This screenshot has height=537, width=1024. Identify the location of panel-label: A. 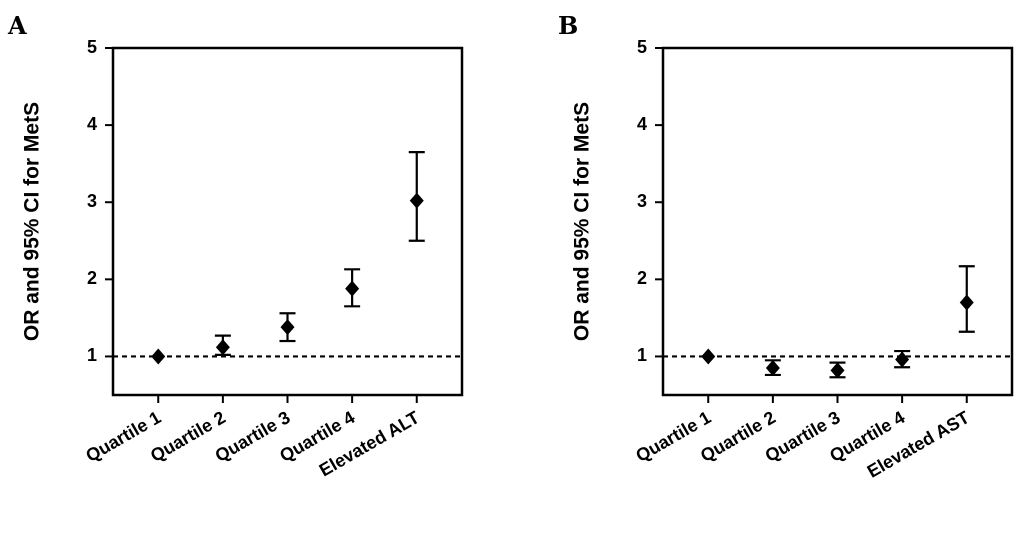
(17, 25).